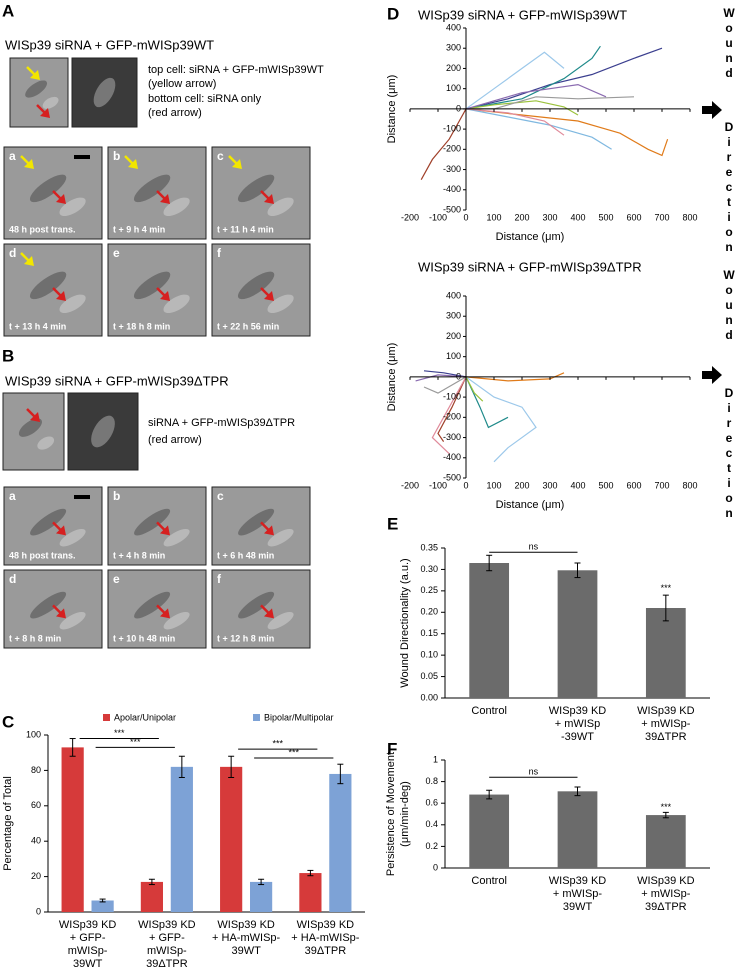 The height and width of the screenshot is (973, 740). What do you see at coordinates (405, 622) in the screenshot?
I see `y-axis-label: Wound Directionality (a.u.)` at bounding box center [405, 622].